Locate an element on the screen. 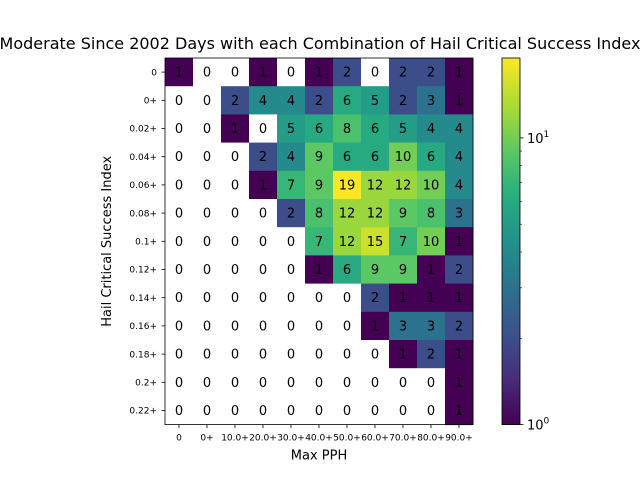 The image size is (640, 480). heatmap-cell-label: 5 is located at coordinates (291, 129).